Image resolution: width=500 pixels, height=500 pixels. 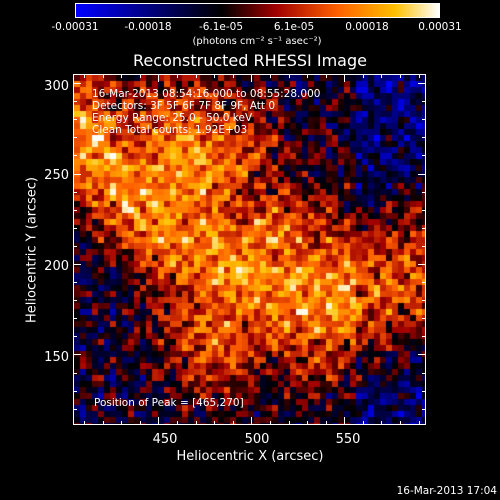 What do you see at coordinates (172, 118) in the screenshot?
I see `overlay-energy-range: Energy Range: 25.0 - 50.0 keV` at bounding box center [172, 118].